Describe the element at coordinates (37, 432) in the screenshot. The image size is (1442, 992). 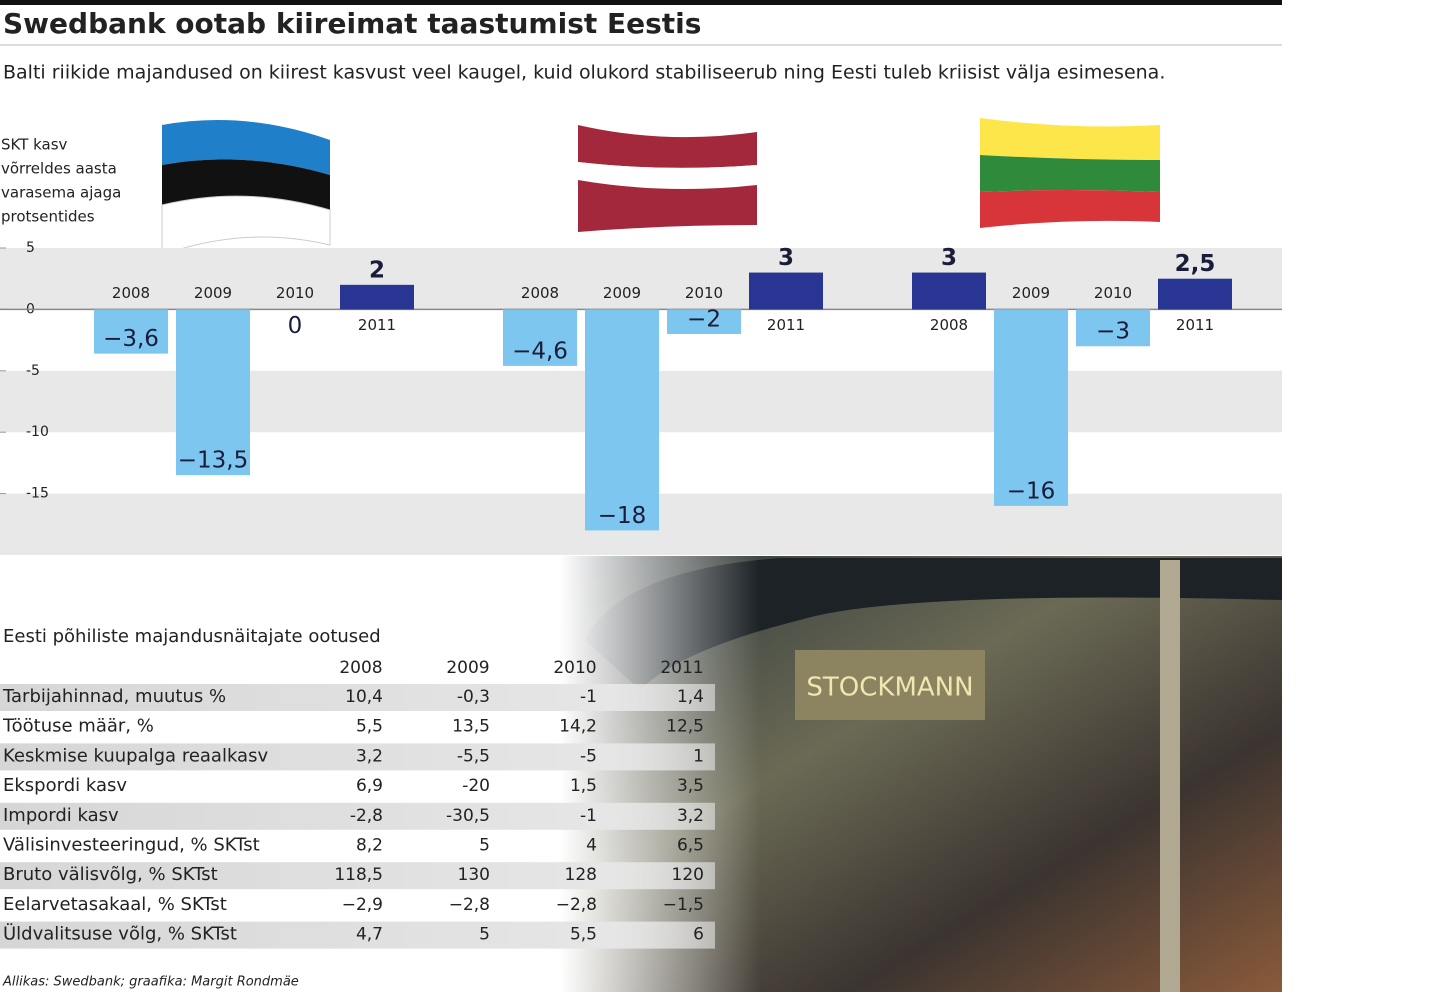
I see `y-tick-label: -10` at that location.